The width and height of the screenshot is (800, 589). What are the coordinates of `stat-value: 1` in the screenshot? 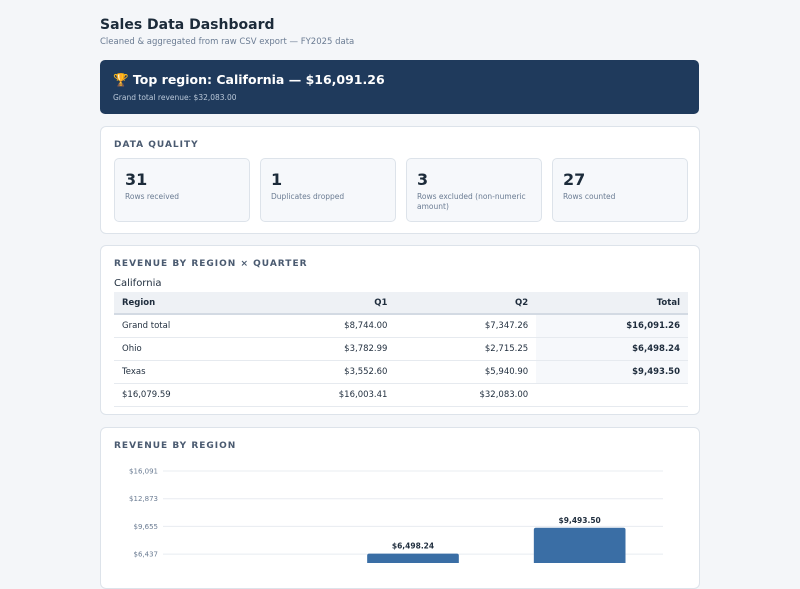 It's located at (277, 179).